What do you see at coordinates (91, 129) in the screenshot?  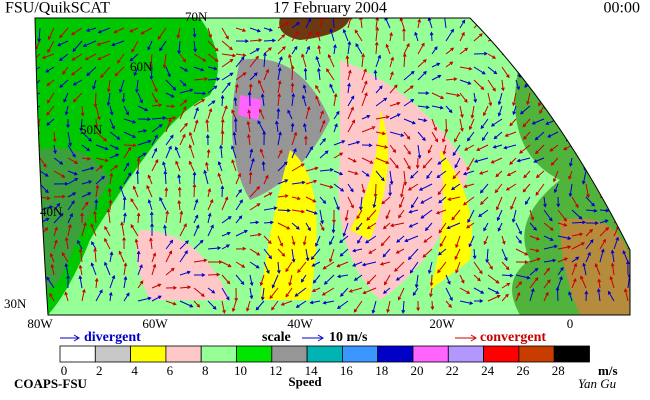 I see `lat-label: 50N` at bounding box center [91, 129].